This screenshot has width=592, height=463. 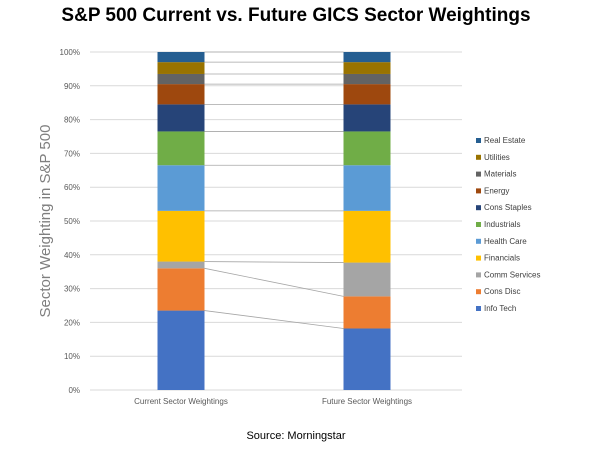 I want to click on legend-label: Health Care, so click(x=505, y=241).